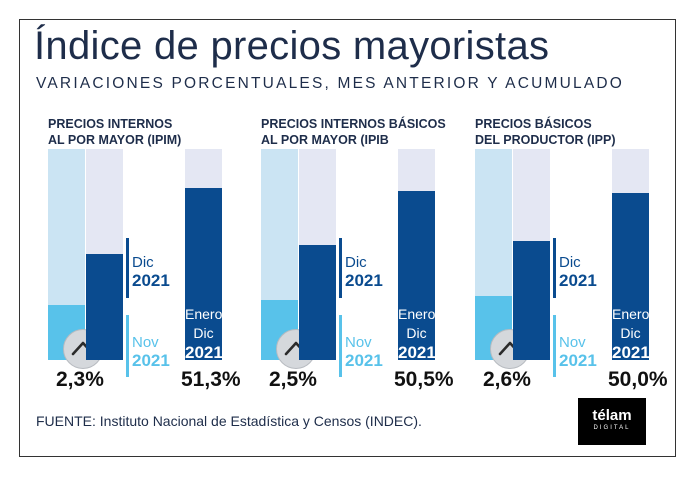 This screenshot has width=695, height=477. I want to click on dic-value-label: 2,6%, so click(507, 379).